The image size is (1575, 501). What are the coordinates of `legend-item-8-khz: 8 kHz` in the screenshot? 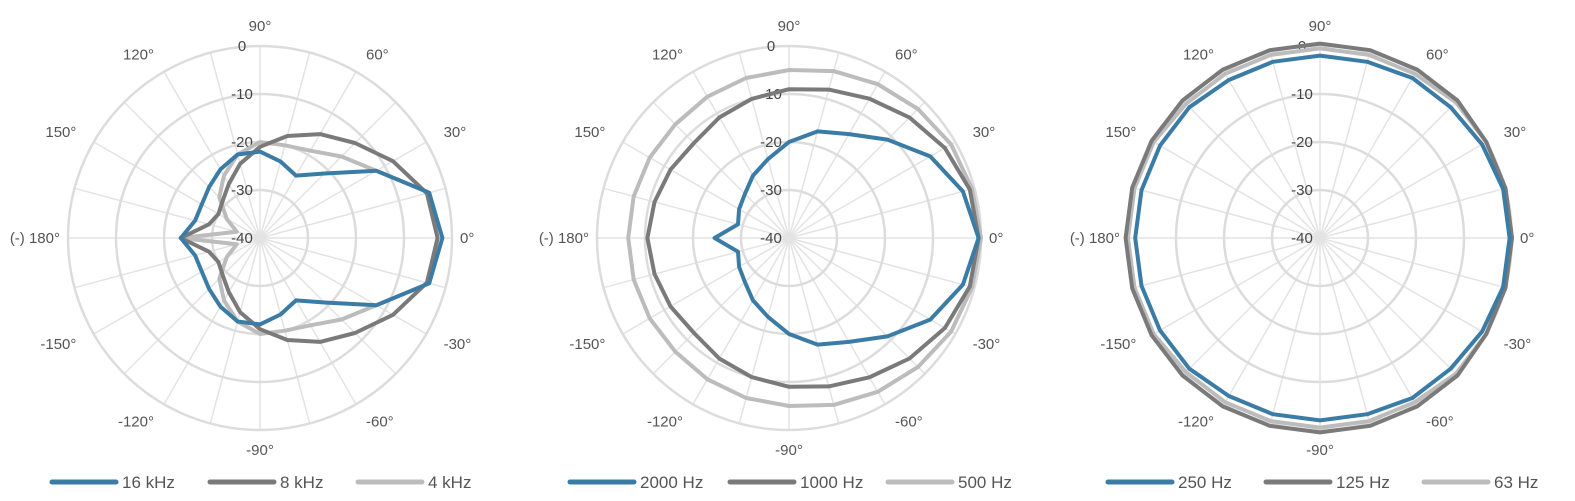 It's located at (265, 482).